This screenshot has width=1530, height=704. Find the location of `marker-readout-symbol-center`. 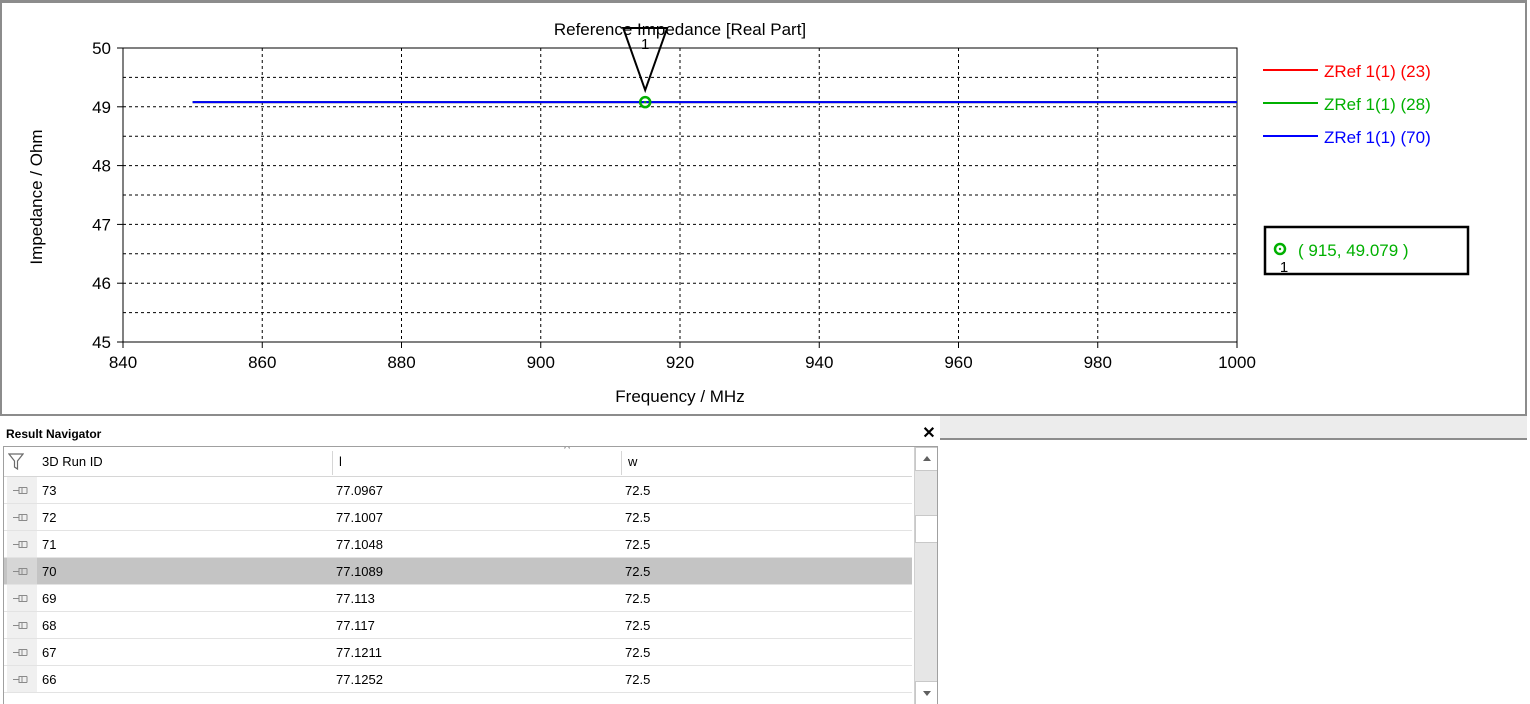

marker-readout-symbol-center is located at coordinates (1280, 249).